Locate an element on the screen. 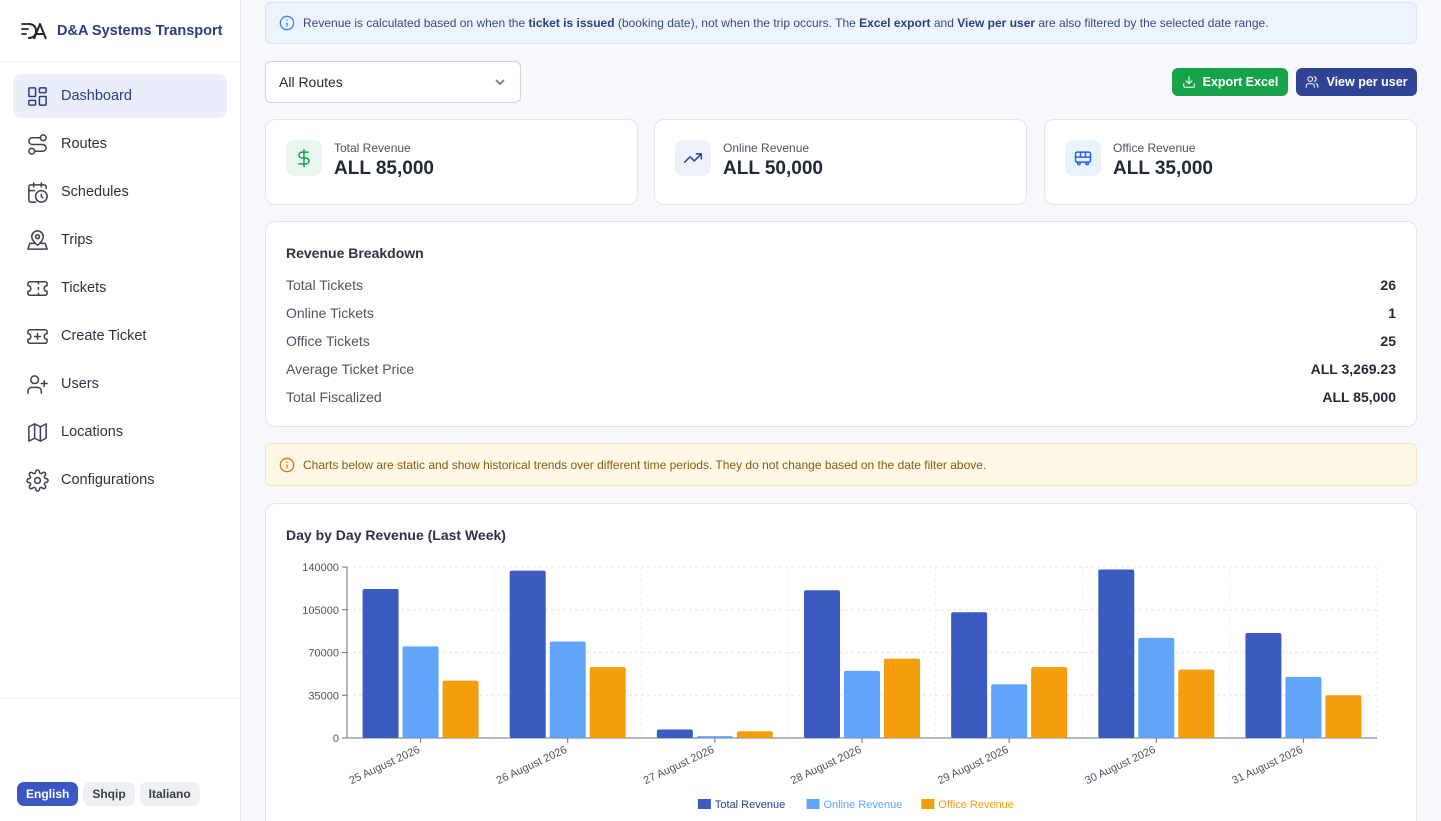 This screenshot has height=821, width=1441. stat-label: Total Revenue is located at coordinates (372, 148).